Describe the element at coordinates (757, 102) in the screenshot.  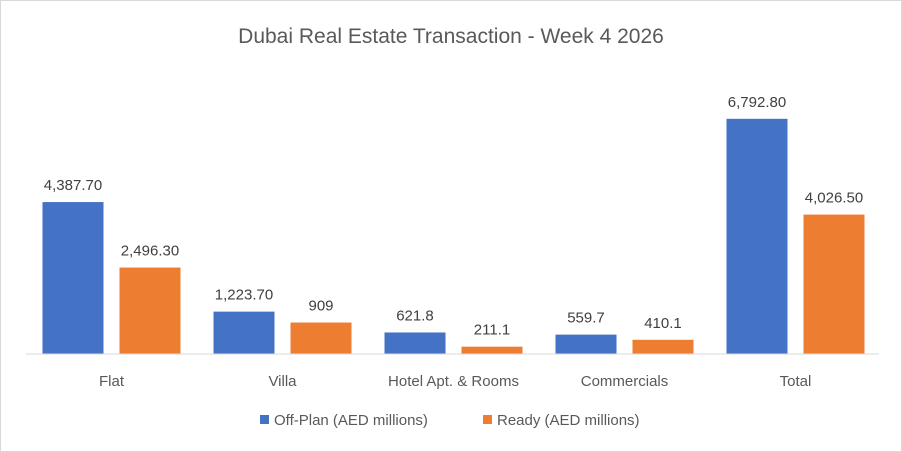
I see `data-label: 6,792.80` at that location.